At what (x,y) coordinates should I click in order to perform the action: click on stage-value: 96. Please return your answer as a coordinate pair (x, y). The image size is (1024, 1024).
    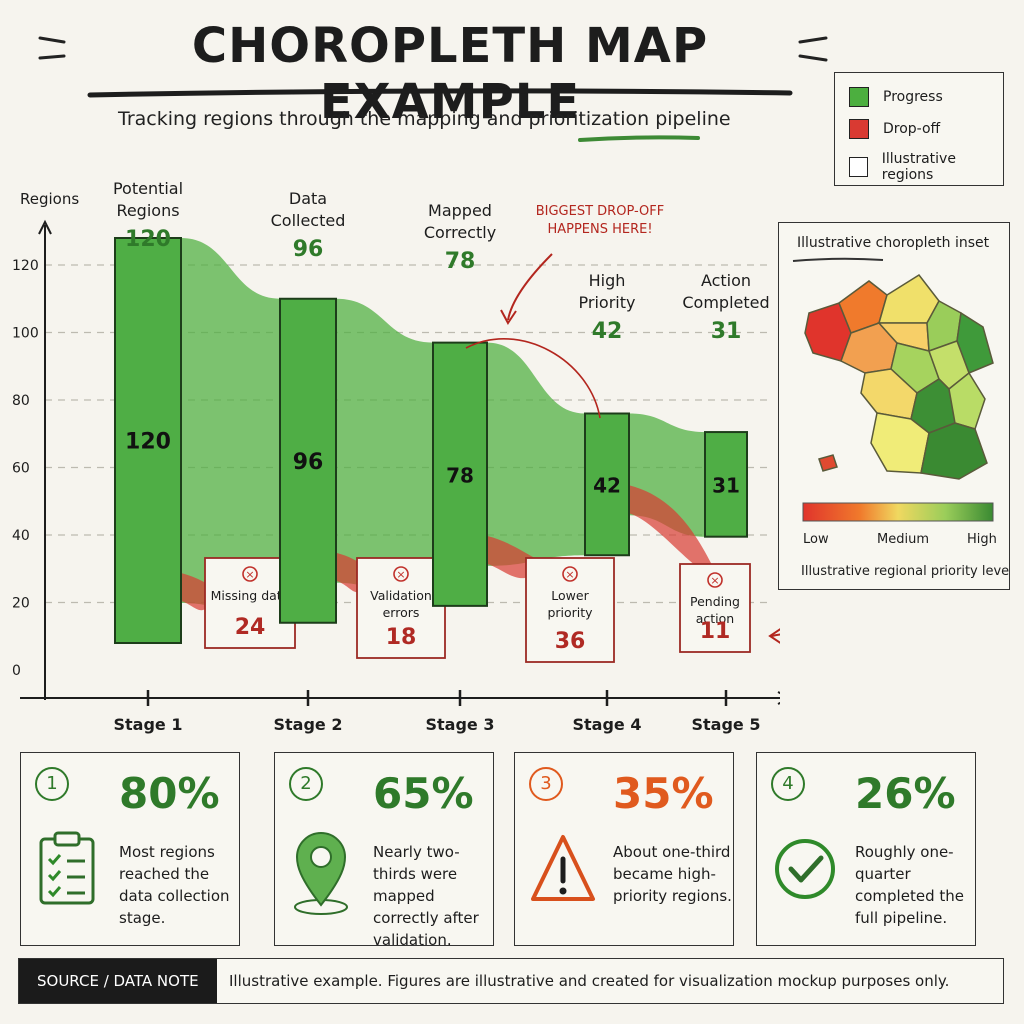
    Looking at the image, I should click on (308, 249).